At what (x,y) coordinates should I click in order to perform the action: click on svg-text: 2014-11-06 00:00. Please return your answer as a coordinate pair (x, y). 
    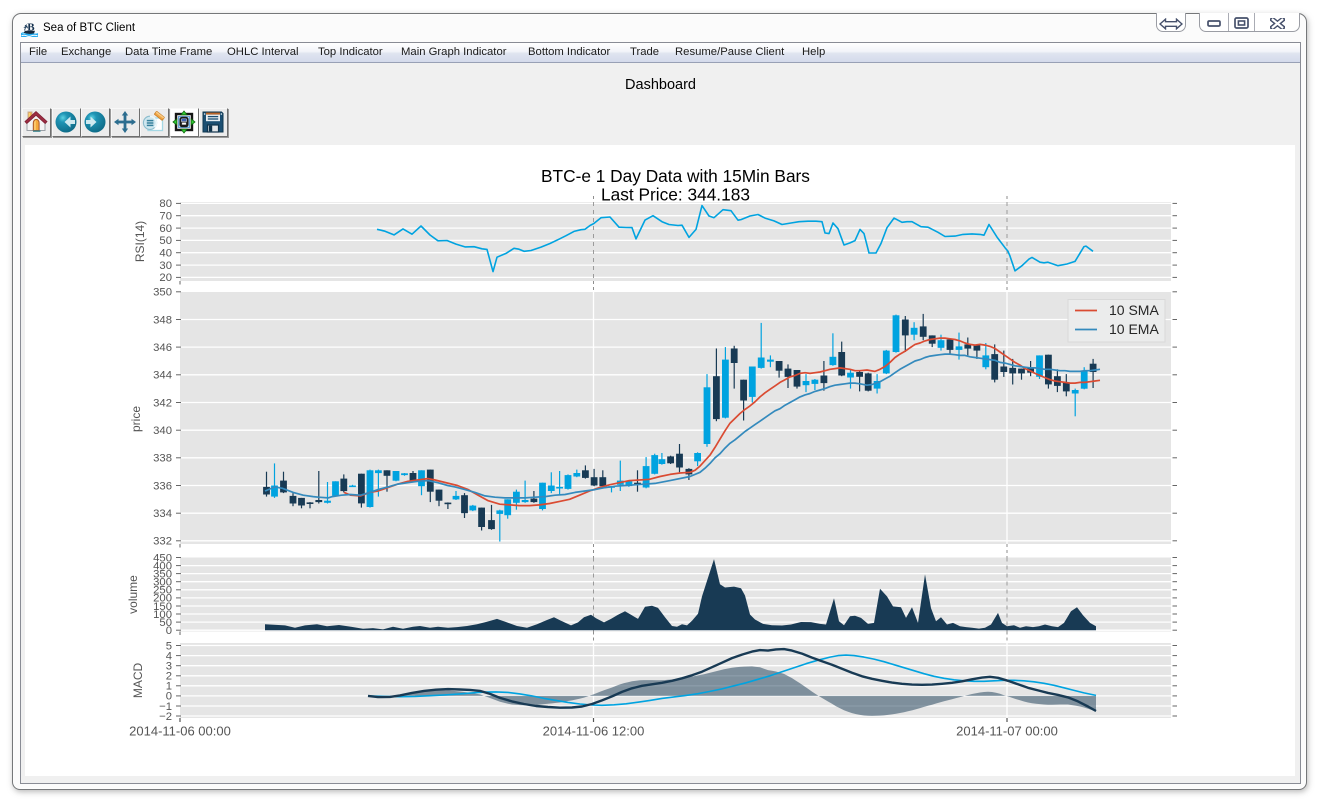
    Looking at the image, I should click on (180, 731).